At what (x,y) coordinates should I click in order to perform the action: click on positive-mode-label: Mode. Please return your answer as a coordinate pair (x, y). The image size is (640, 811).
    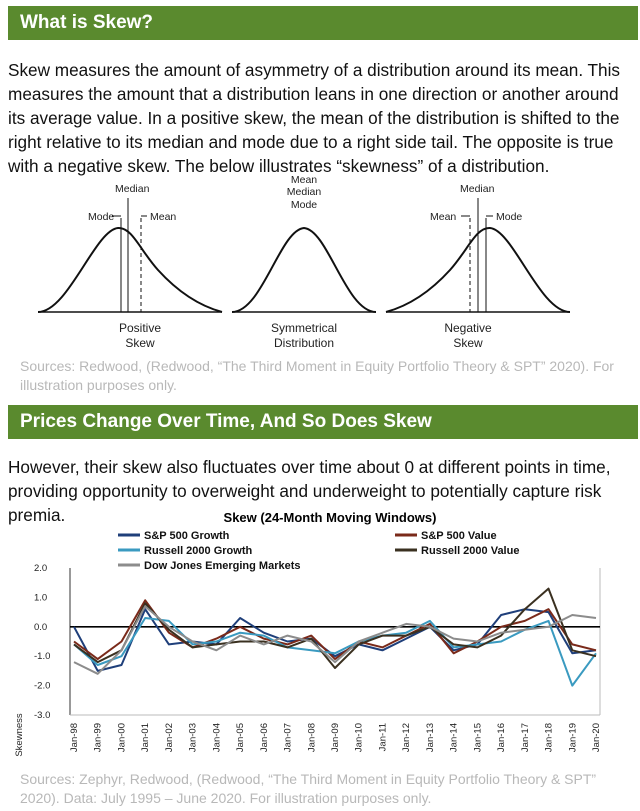
    Looking at the image, I should click on (101, 217).